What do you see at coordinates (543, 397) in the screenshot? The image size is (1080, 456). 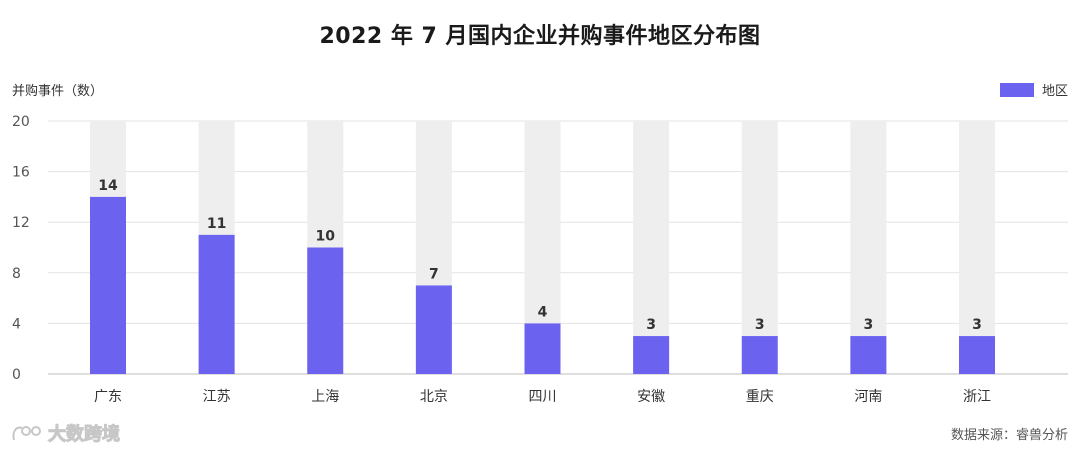 I see `x-tick-label: 四川` at bounding box center [543, 397].